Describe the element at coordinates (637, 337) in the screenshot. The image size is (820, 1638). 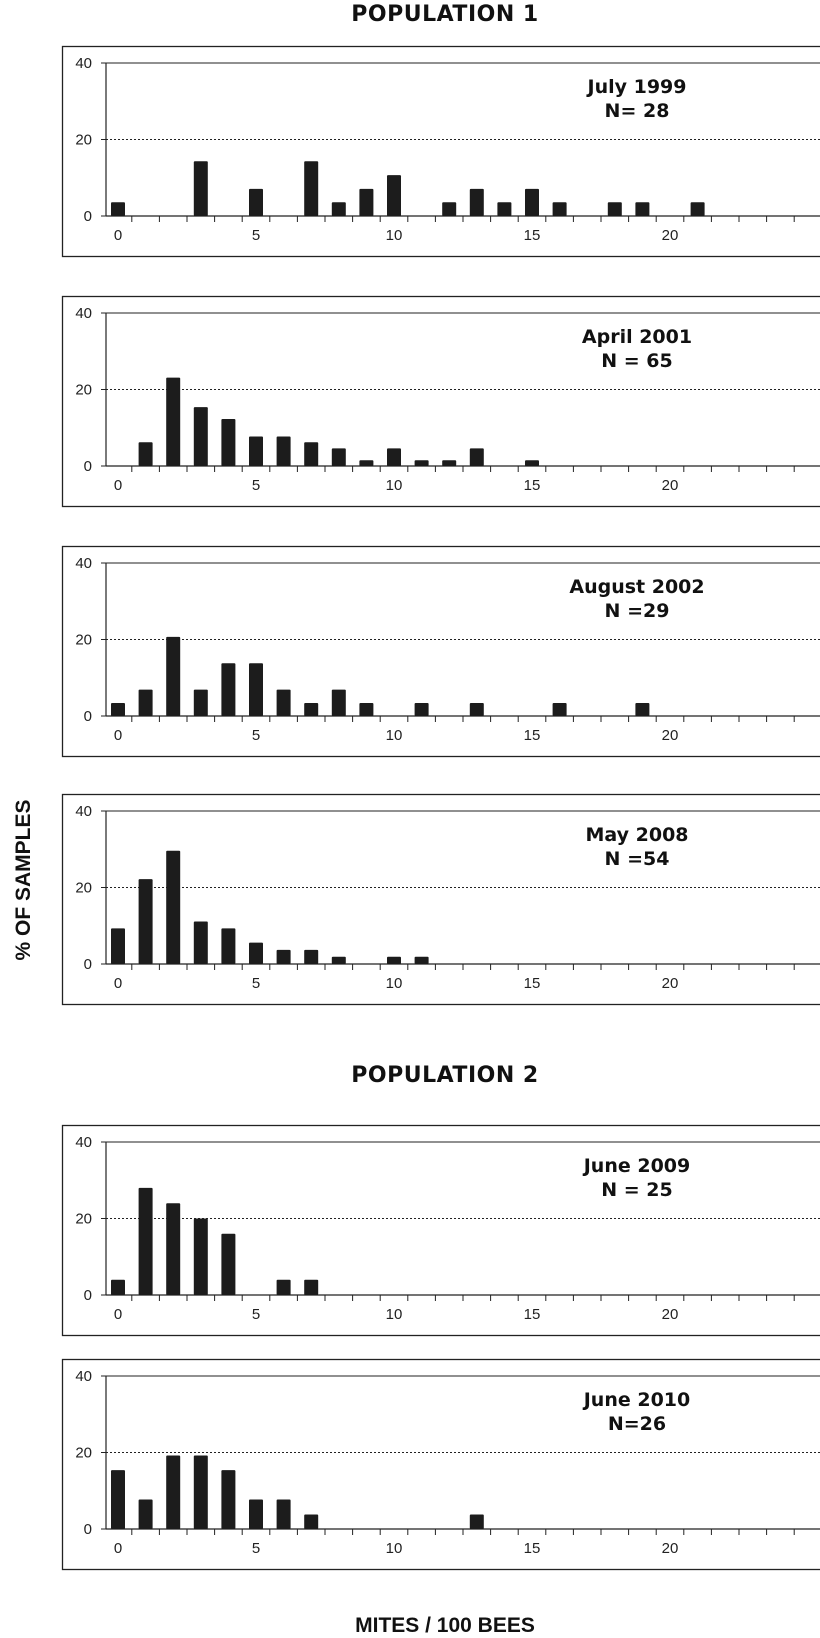
I see `panel-title-april-2001: April 2001` at that location.